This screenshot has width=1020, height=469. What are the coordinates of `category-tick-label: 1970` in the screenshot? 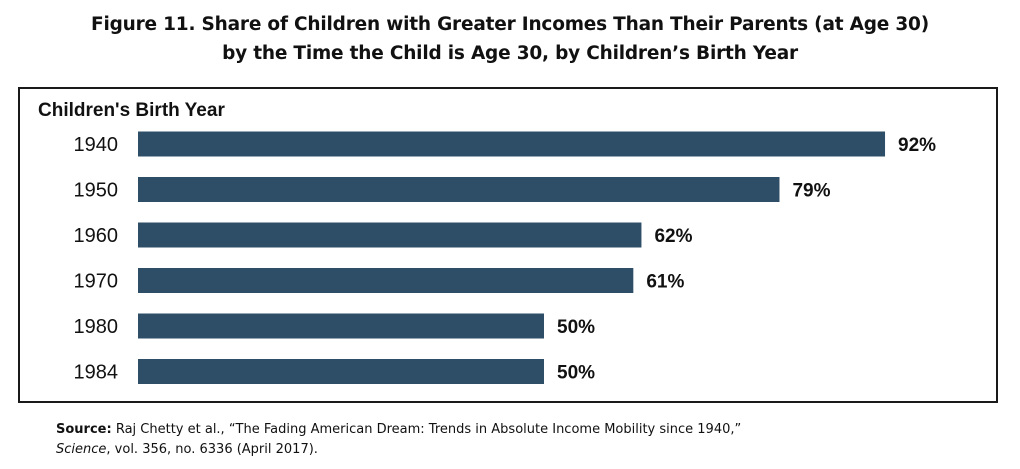 It's located at (96, 282).